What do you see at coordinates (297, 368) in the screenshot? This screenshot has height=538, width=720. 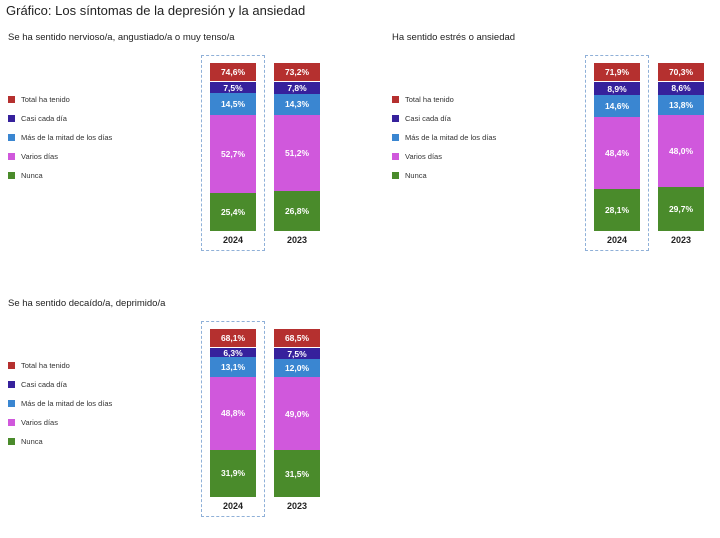 I see `bar-segment: 12,0%` at bounding box center [297, 368].